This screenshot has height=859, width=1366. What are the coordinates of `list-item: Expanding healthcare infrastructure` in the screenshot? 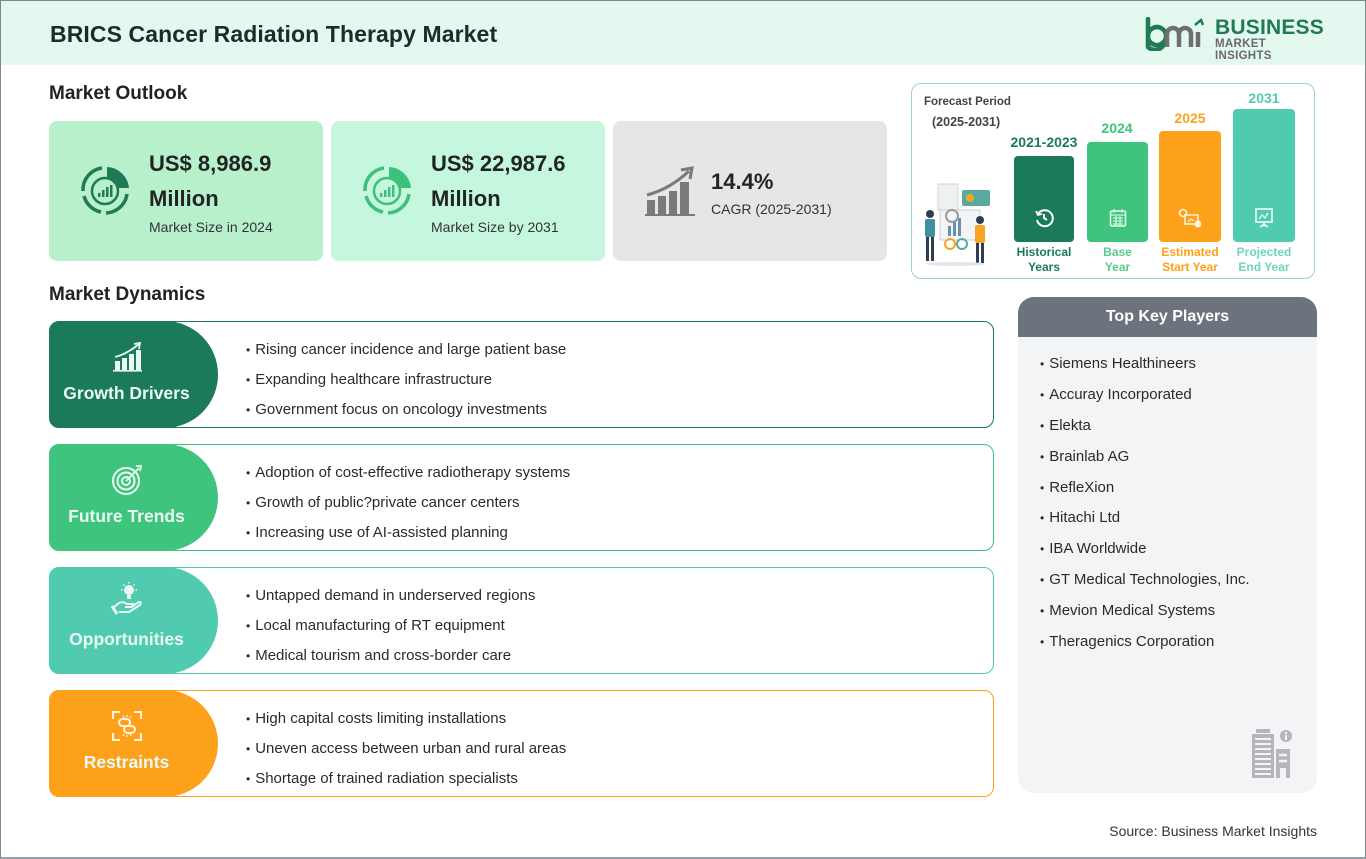 It's located at (406, 385).